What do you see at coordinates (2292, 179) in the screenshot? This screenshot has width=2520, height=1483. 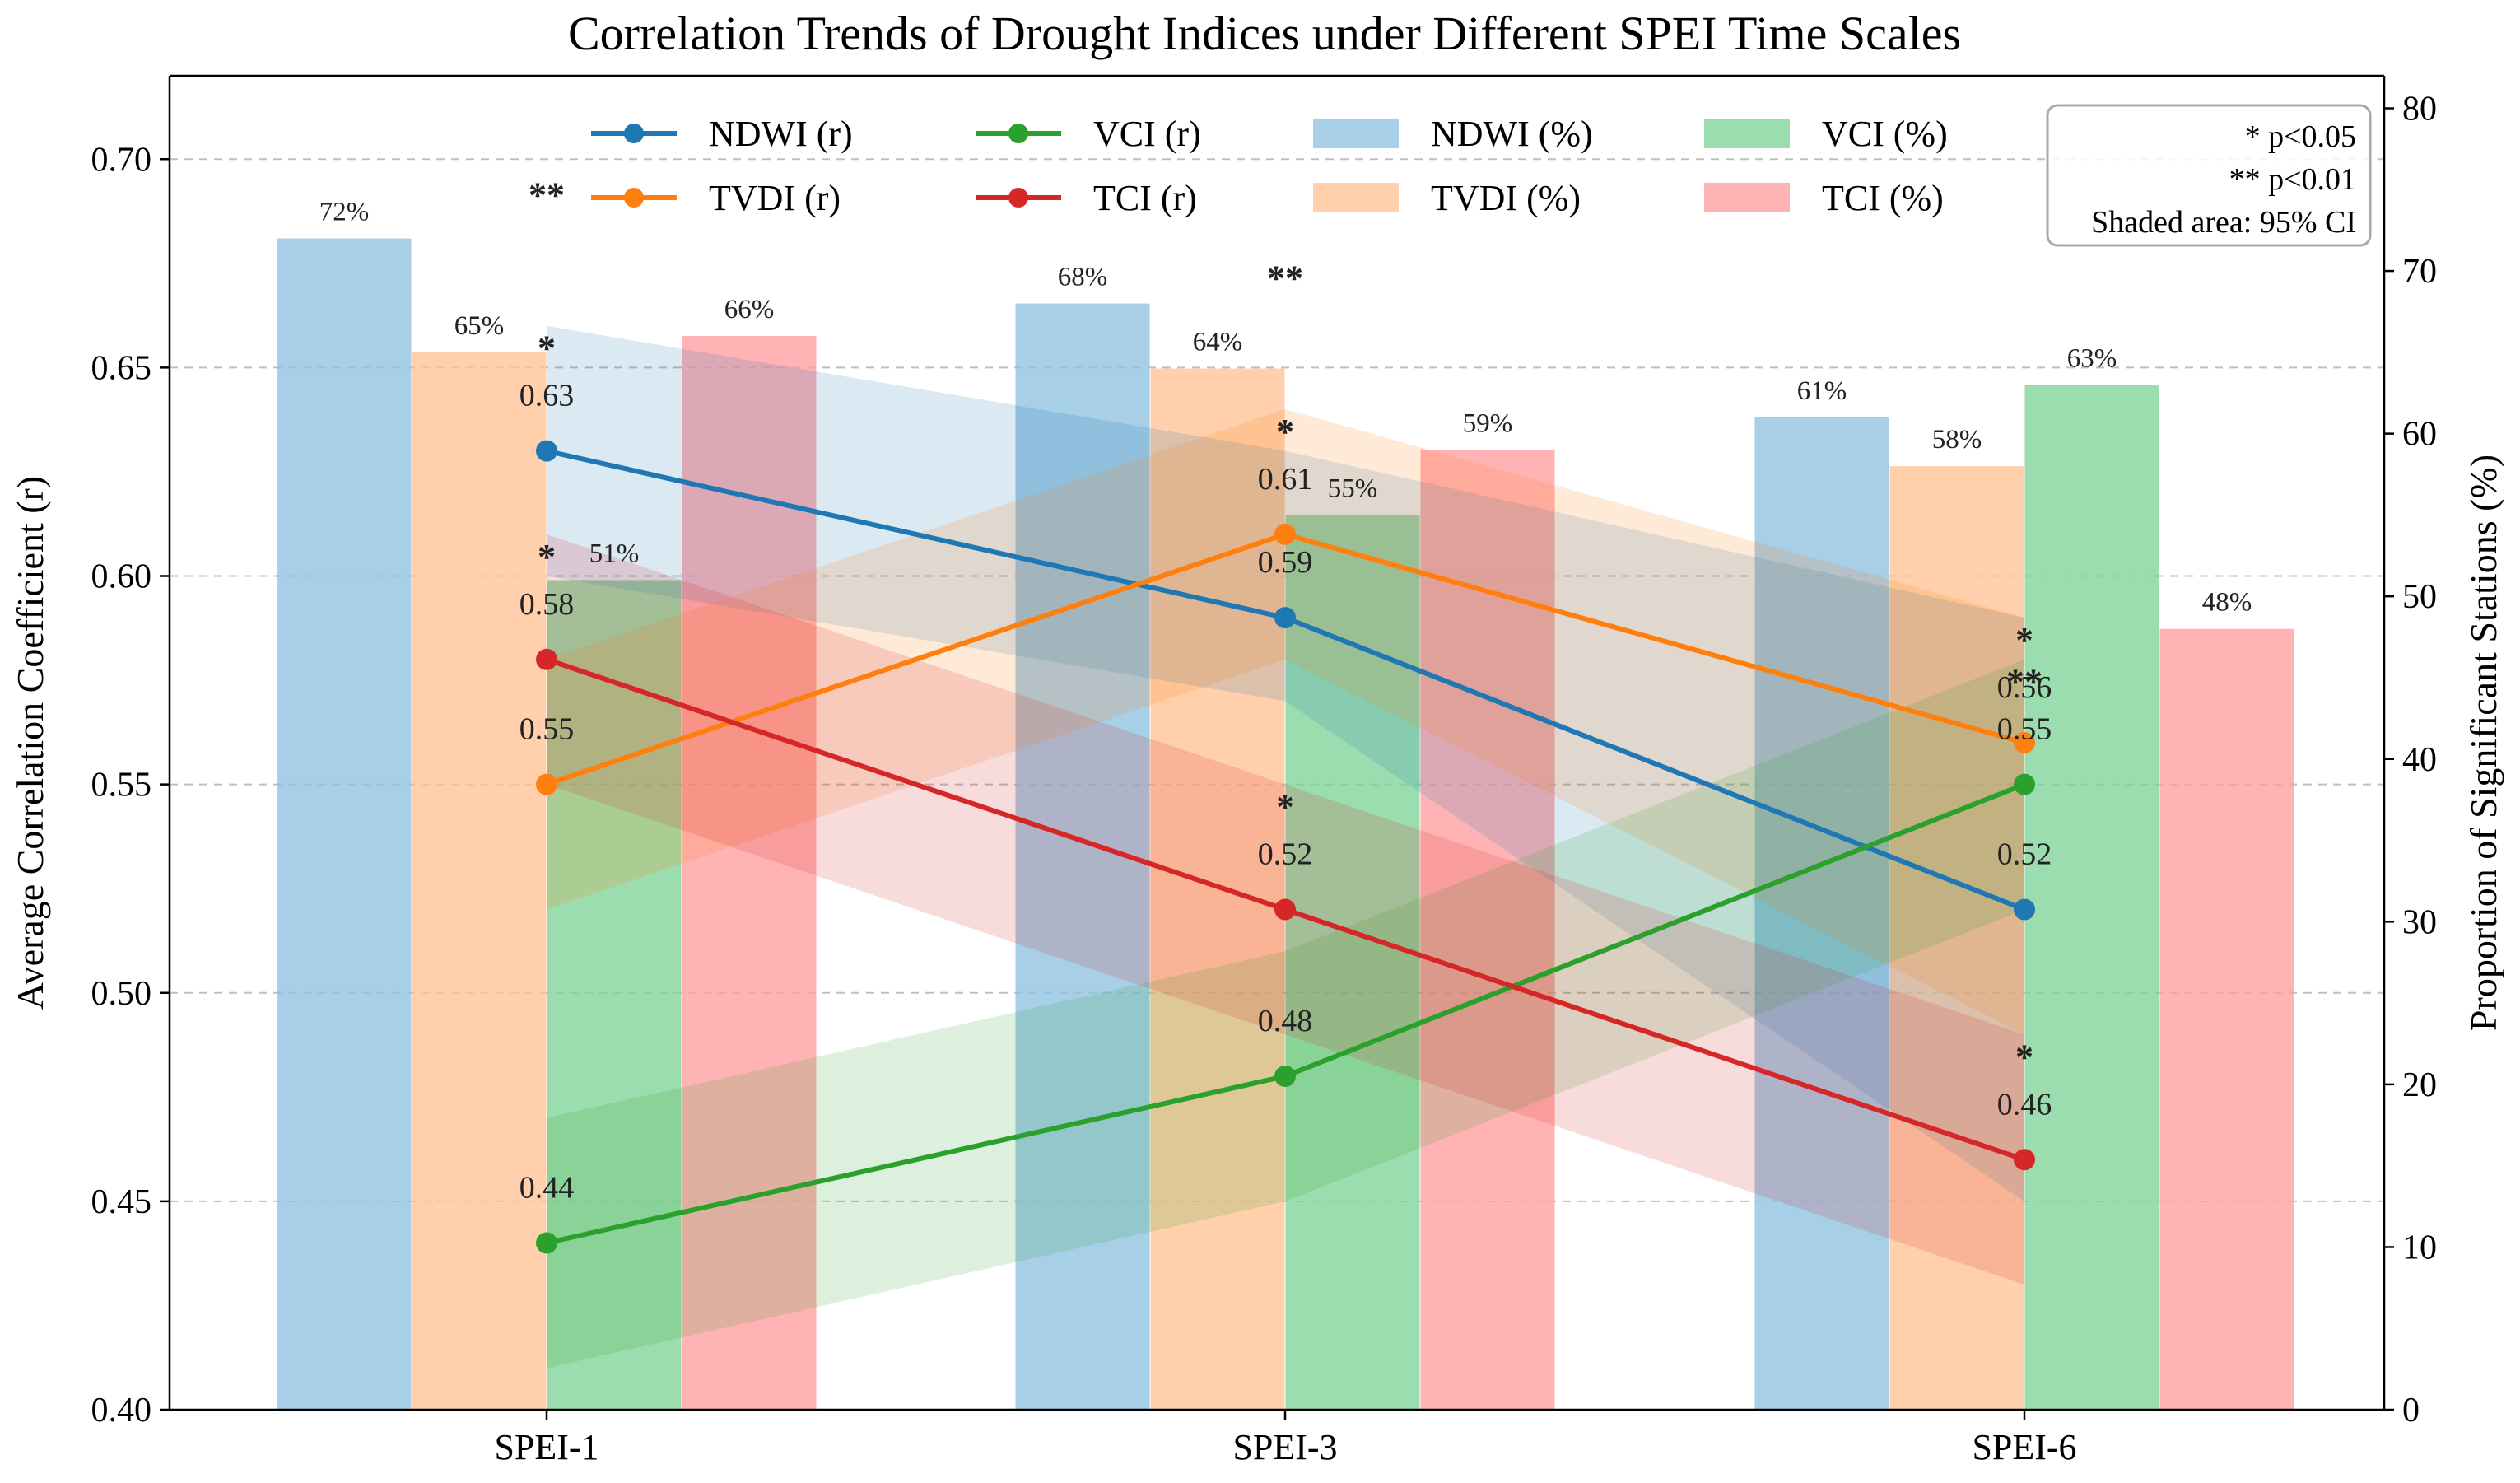 I see `note-box-line: ** p<0.01` at bounding box center [2292, 179].